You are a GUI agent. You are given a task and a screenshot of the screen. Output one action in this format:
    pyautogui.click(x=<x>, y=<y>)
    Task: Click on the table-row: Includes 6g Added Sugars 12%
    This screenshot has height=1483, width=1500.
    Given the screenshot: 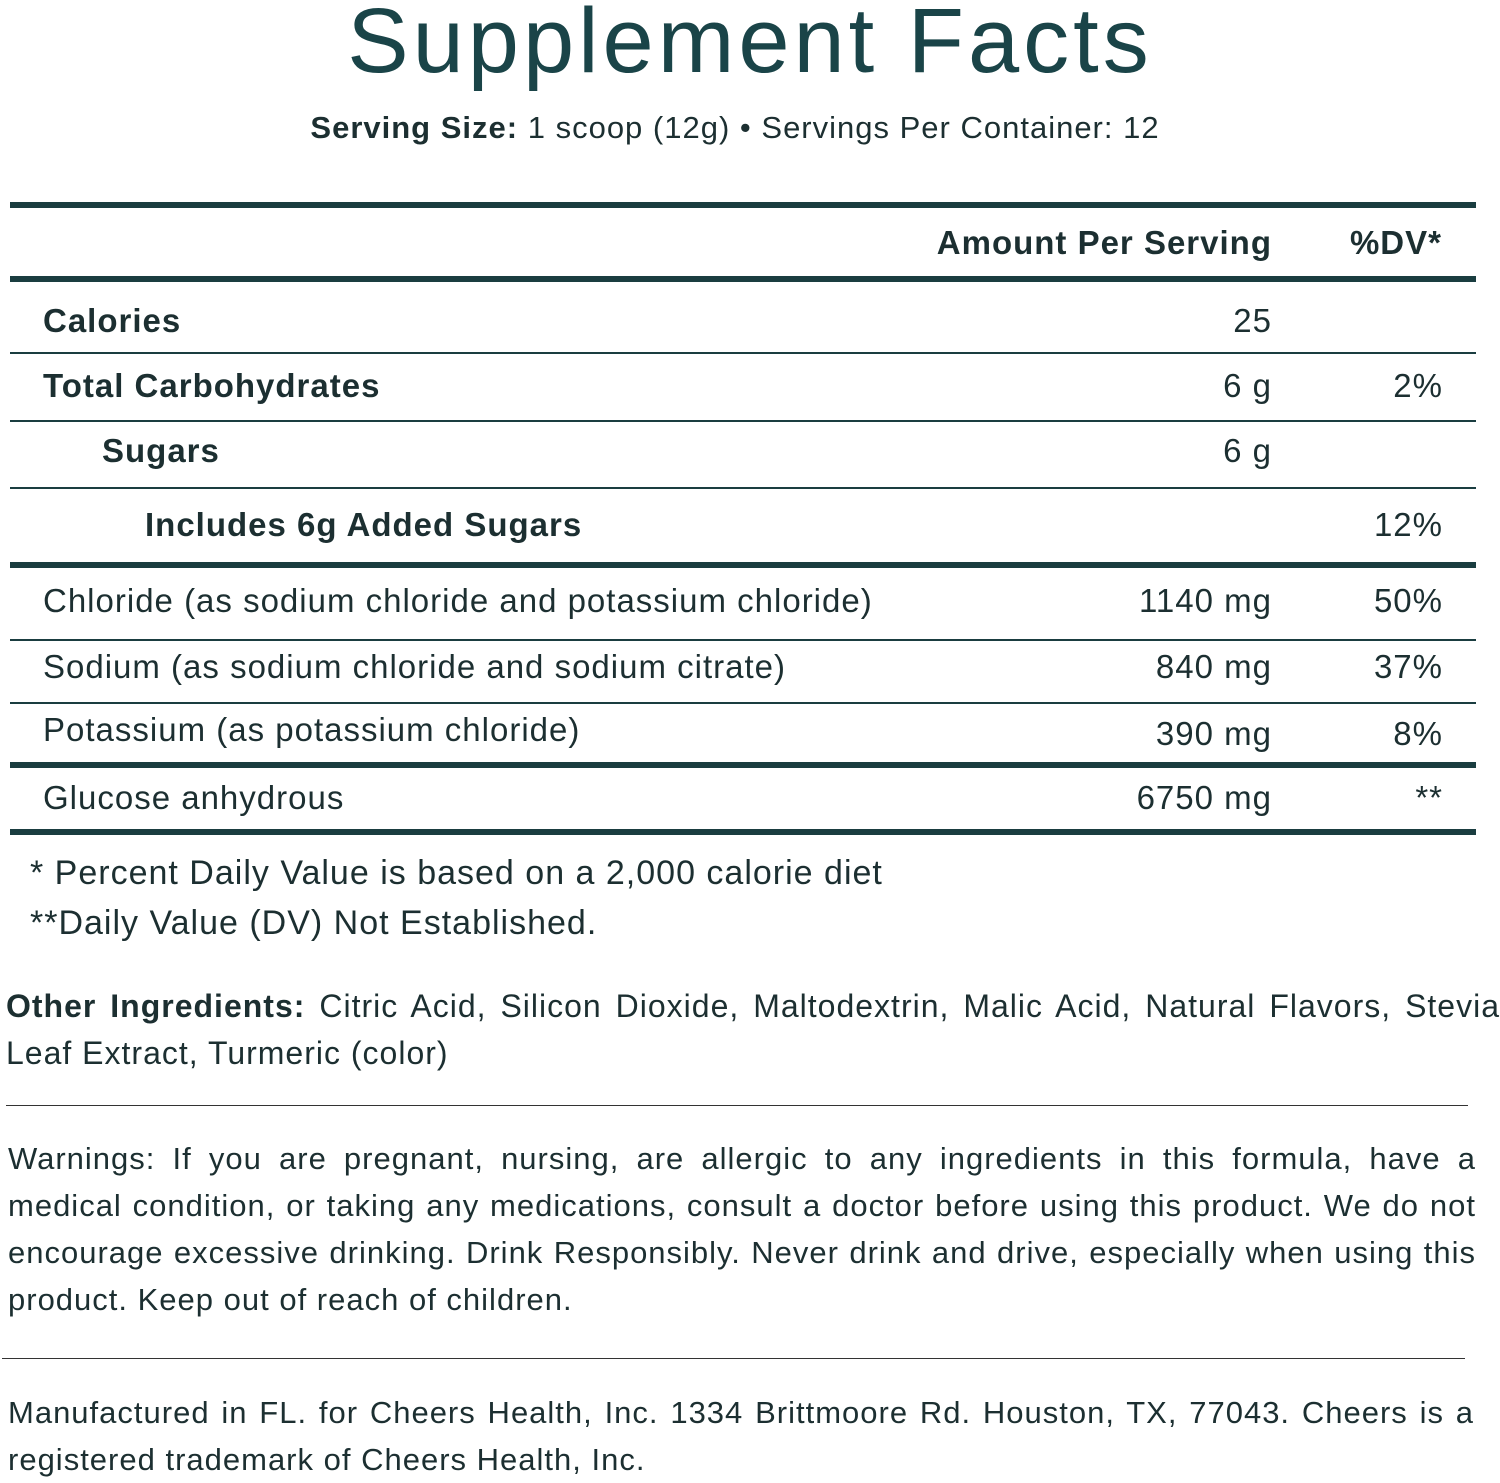 What is the action you would take?
    pyautogui.click(x=743, y=526)
    